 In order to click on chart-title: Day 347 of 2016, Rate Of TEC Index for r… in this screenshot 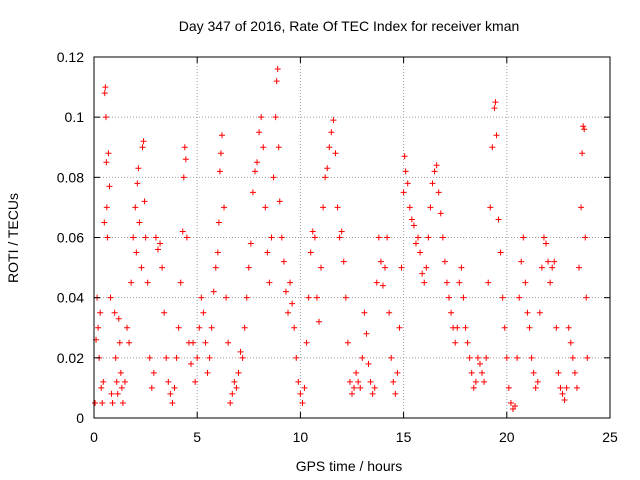, I will do `click(349, 26)`.